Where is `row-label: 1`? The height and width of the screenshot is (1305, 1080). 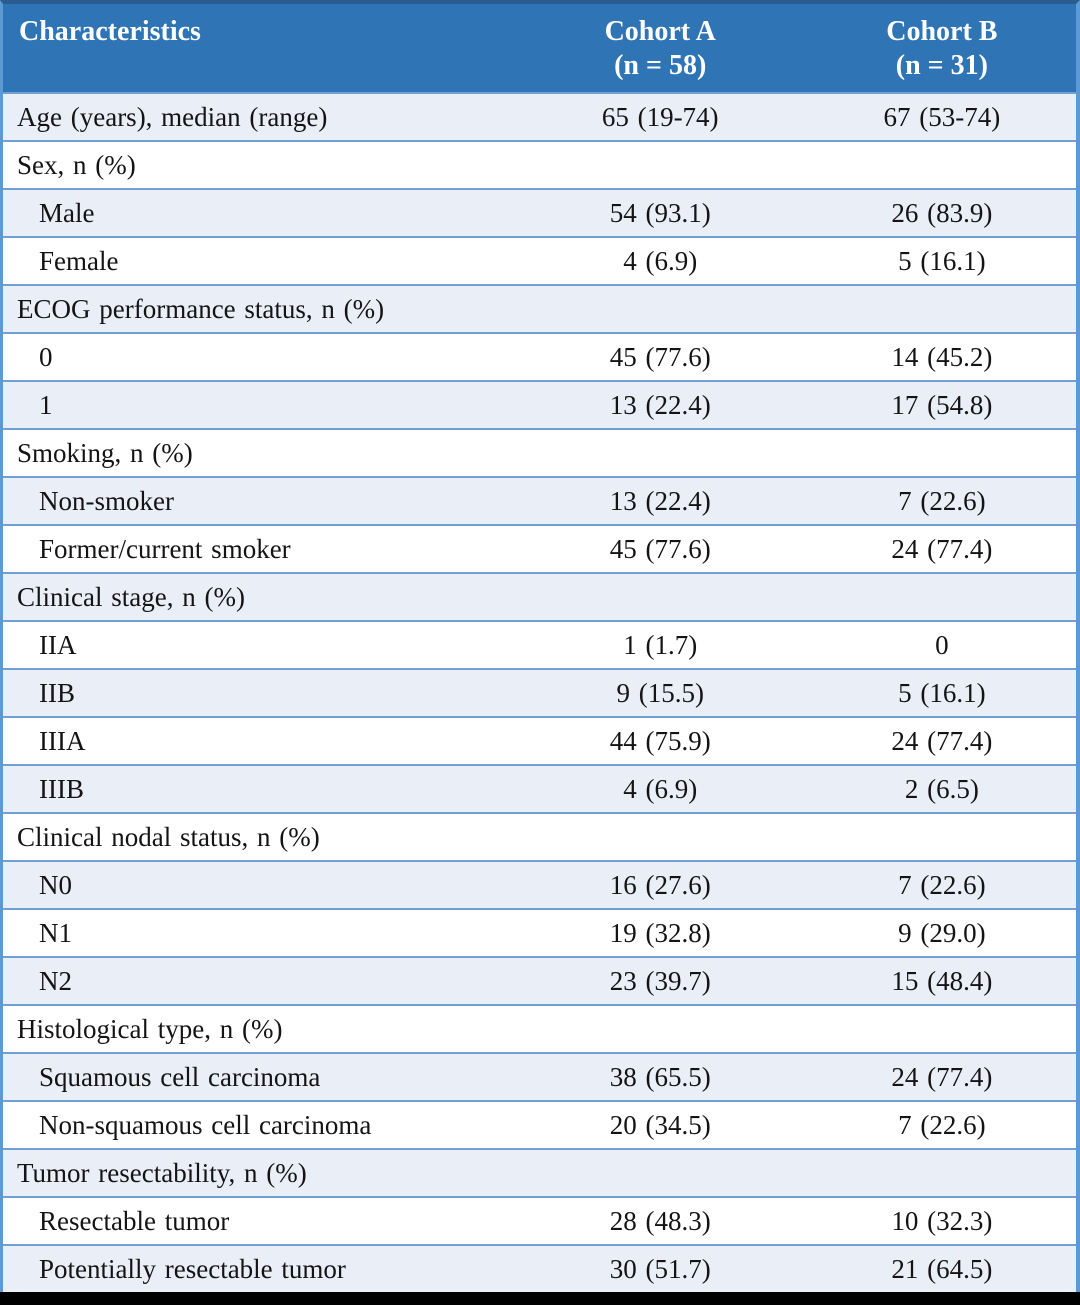 row-label: 1 is located at coordinates (46, 404).